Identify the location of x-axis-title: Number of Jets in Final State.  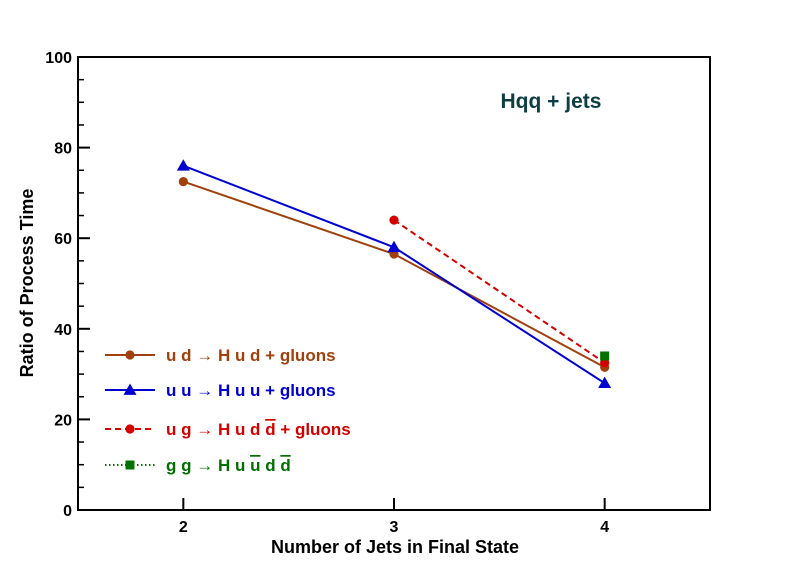
(395, 547).